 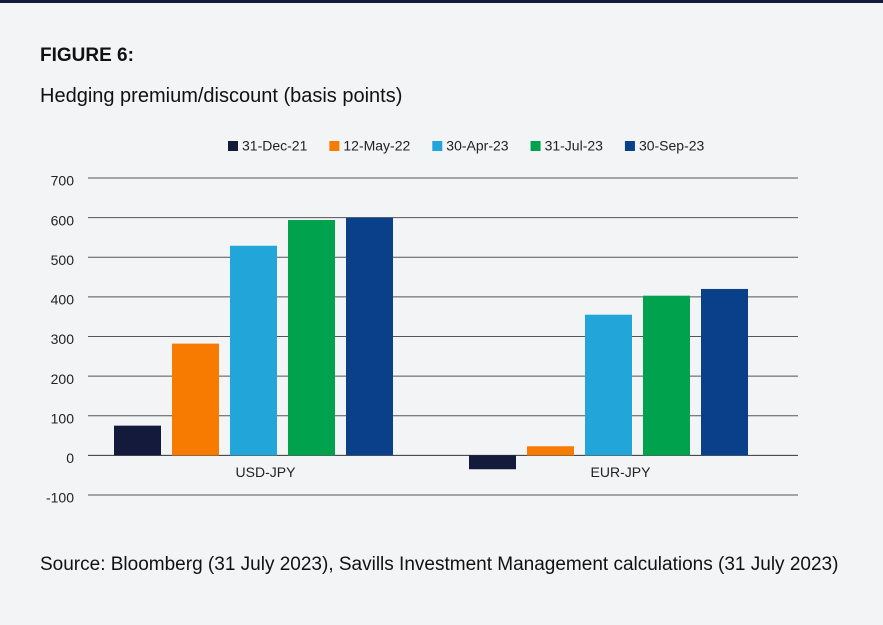 I want to click on x-tick-label: USD-JPY, so click(x=266, y=472).